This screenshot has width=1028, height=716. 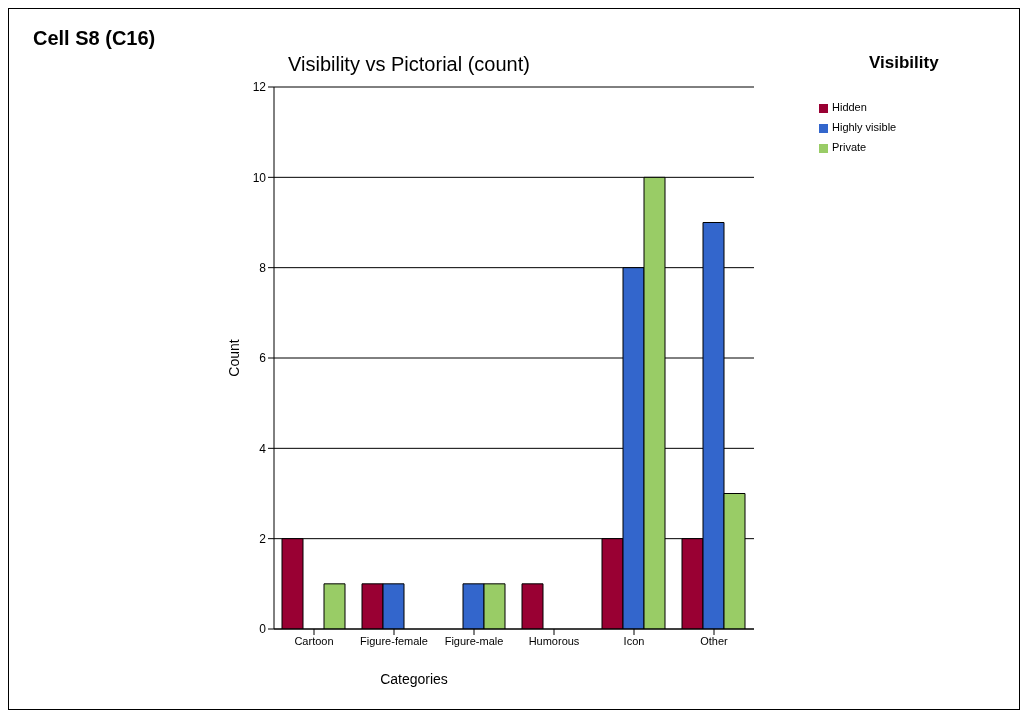 What do you see at coordinates (94, 38) in the screenshot?
I see `text: Cell S8 (C16)` at bounding box center [94, 38].